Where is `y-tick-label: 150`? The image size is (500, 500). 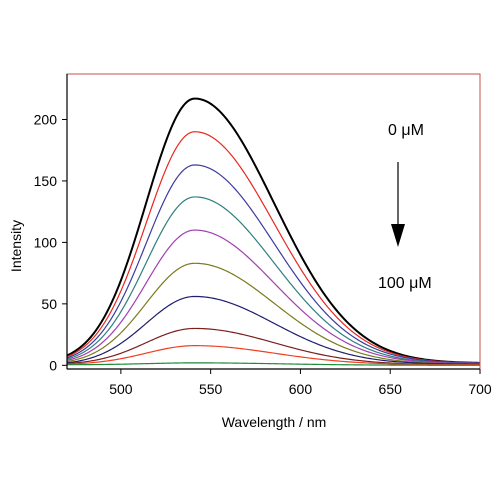
y-tick-label: 150 is located at coordinates (46, 181).